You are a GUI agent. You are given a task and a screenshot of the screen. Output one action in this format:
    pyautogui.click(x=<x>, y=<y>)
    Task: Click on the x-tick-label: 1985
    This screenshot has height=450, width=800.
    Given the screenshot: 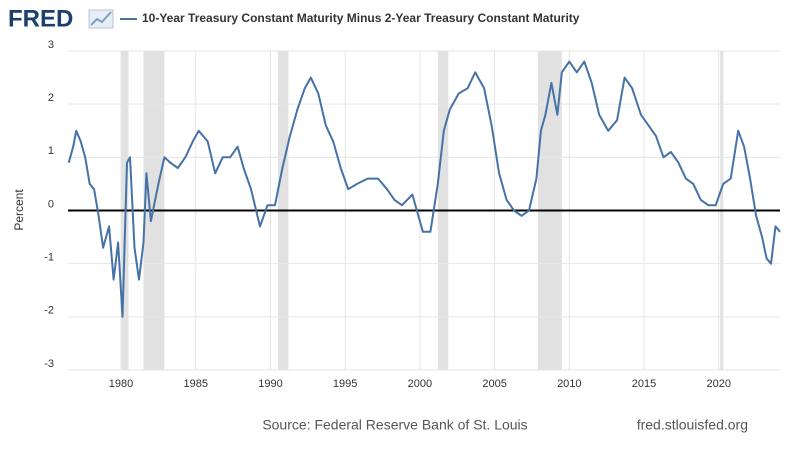 What is the action you would take?
    pyautogui.click(x=196, y=384)
    